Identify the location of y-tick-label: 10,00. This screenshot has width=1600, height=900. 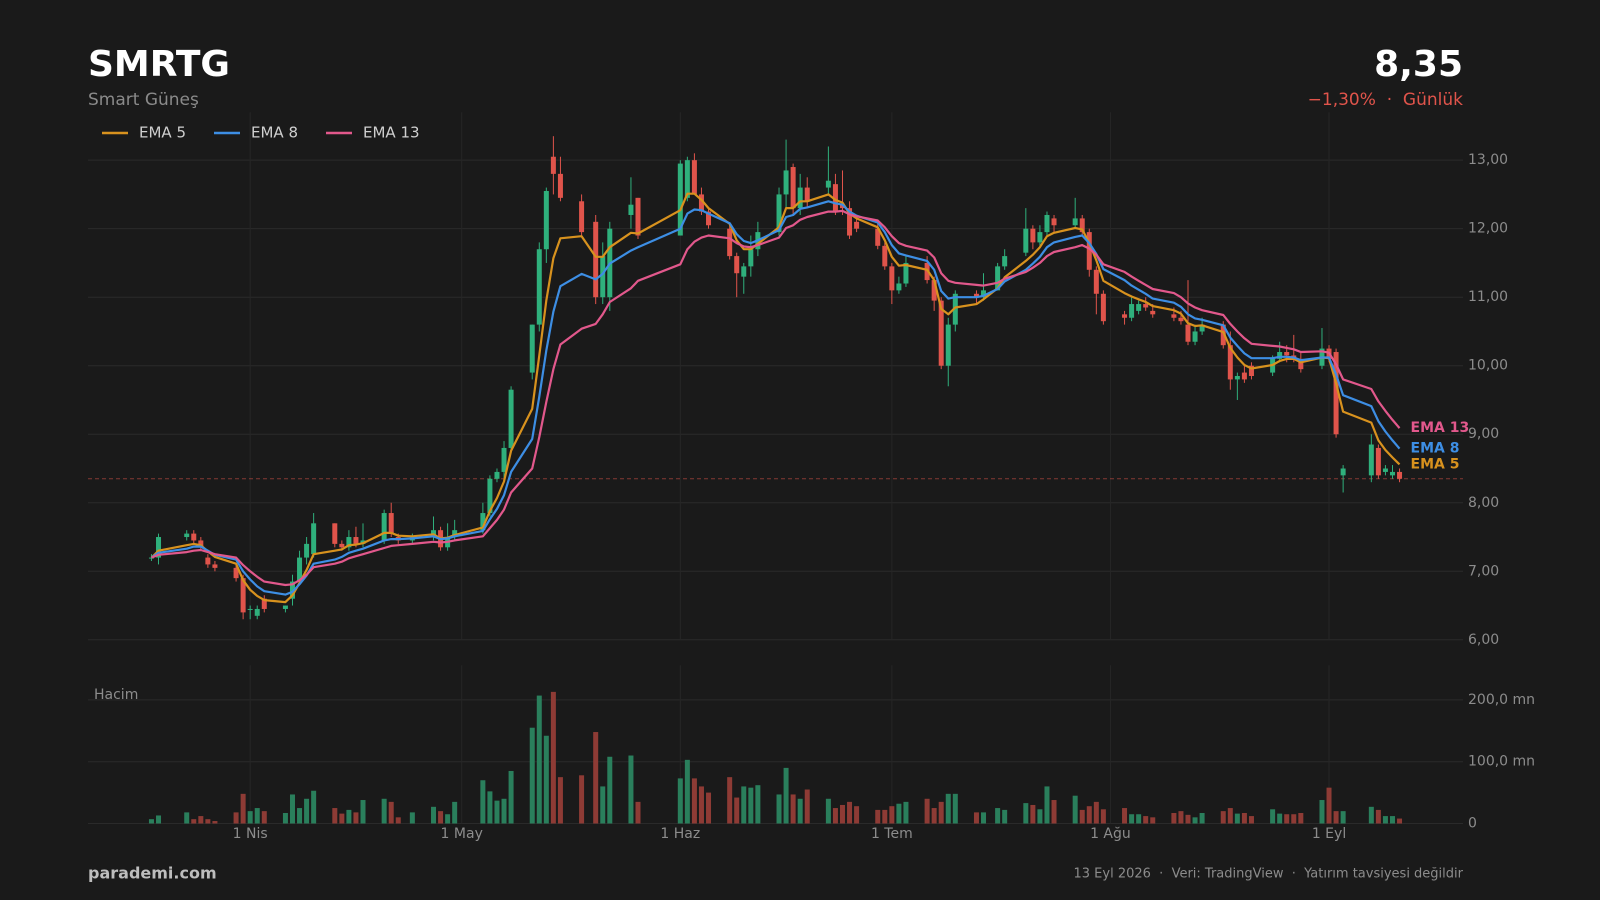
(1488, 366).